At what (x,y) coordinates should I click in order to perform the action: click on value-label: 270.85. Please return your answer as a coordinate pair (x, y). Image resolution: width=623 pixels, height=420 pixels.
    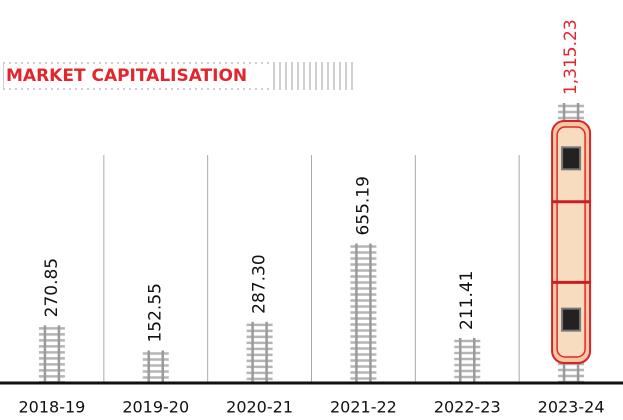
    Looking at the image, I should click on (52, 287).